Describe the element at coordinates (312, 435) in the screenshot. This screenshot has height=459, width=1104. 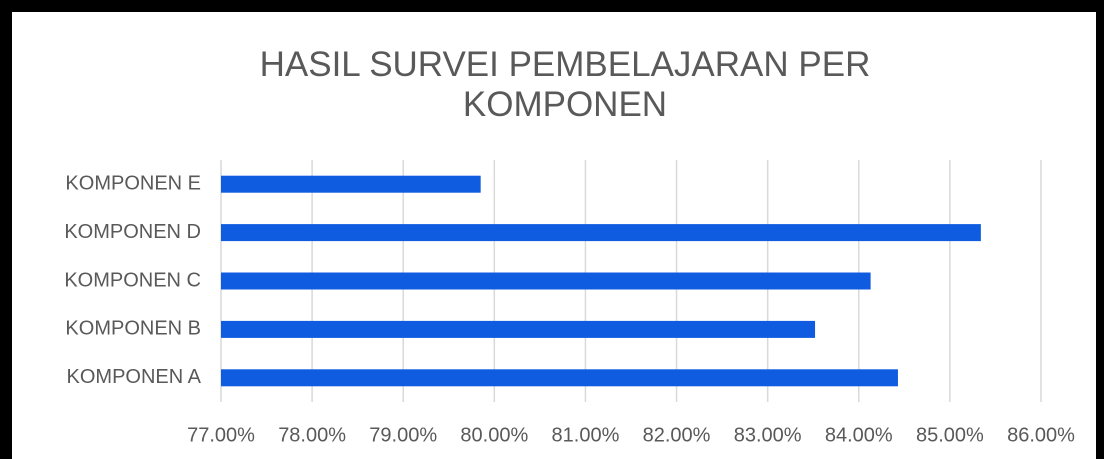
I see `x-tick-label: 78.00%` at that location.